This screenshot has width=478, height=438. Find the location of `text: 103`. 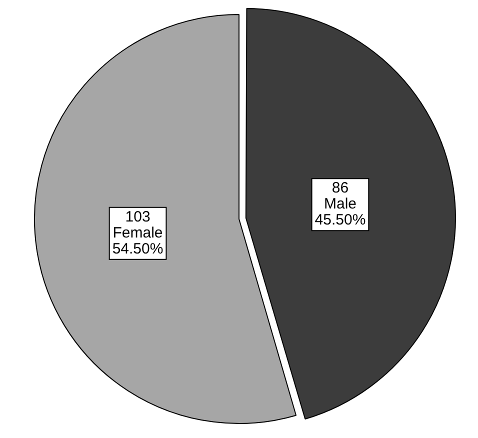

text: 103 is located at coordinates (137, 217).